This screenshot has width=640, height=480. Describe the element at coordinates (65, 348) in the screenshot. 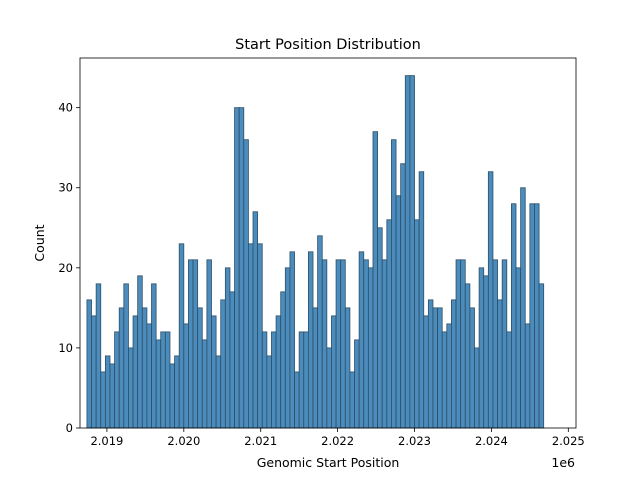

I see `y-tick-label: 10` at that location.